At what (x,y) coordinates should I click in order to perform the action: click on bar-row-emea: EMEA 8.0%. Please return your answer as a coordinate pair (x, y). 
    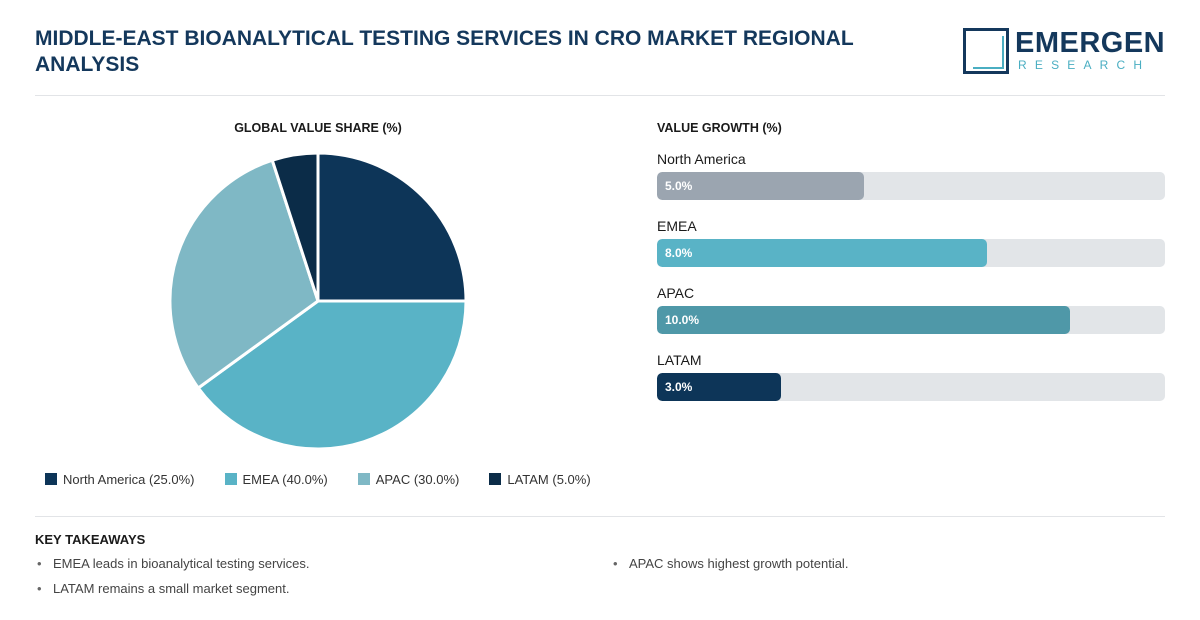
    Looking at the image, I should click on (911, 250).